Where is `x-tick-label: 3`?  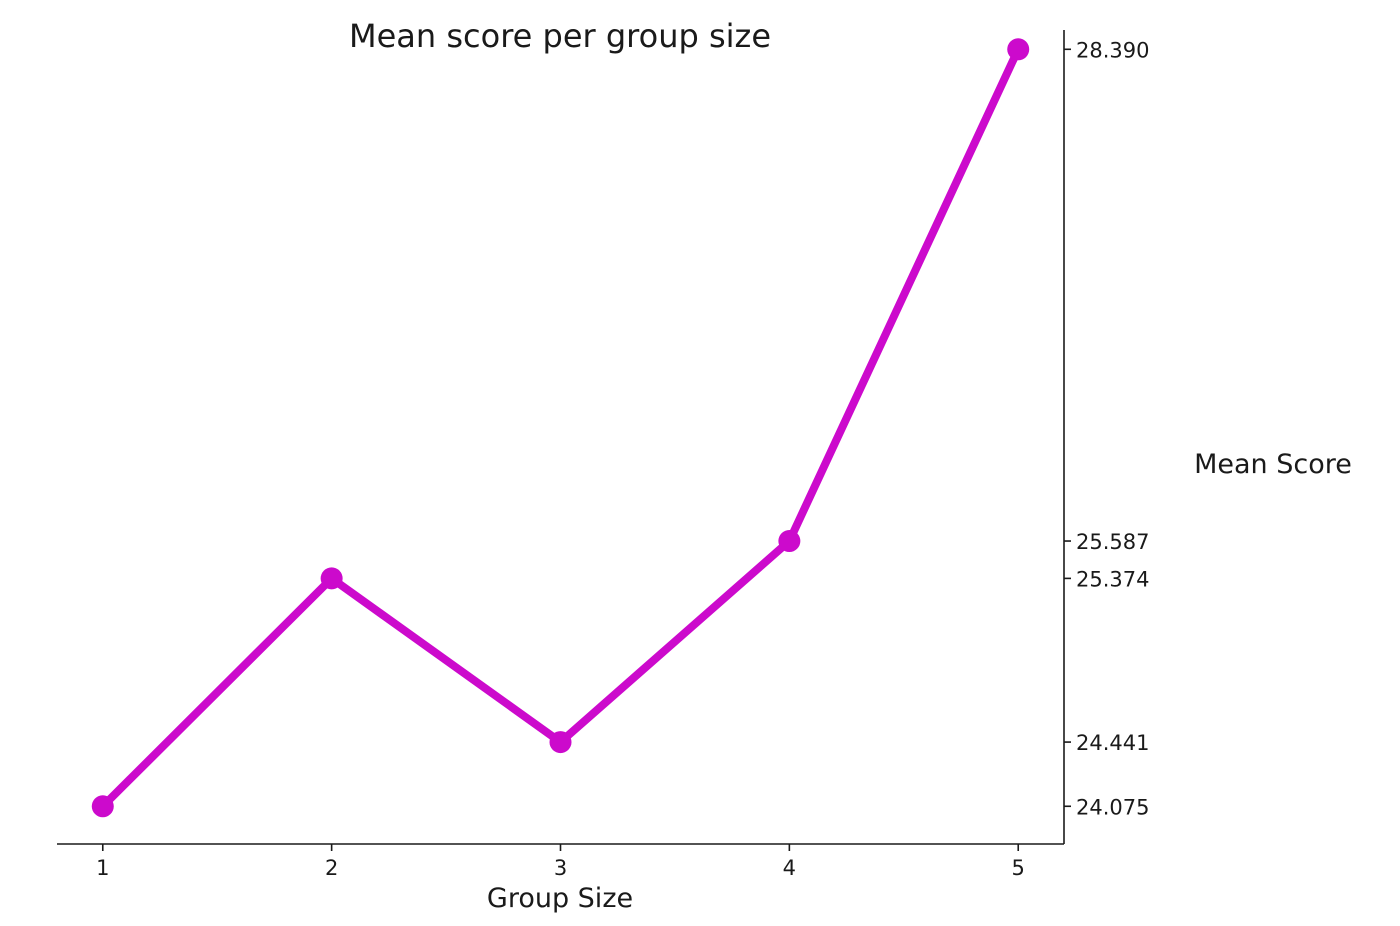 x-tick-label: 3 is located at coordinates (560, 868).